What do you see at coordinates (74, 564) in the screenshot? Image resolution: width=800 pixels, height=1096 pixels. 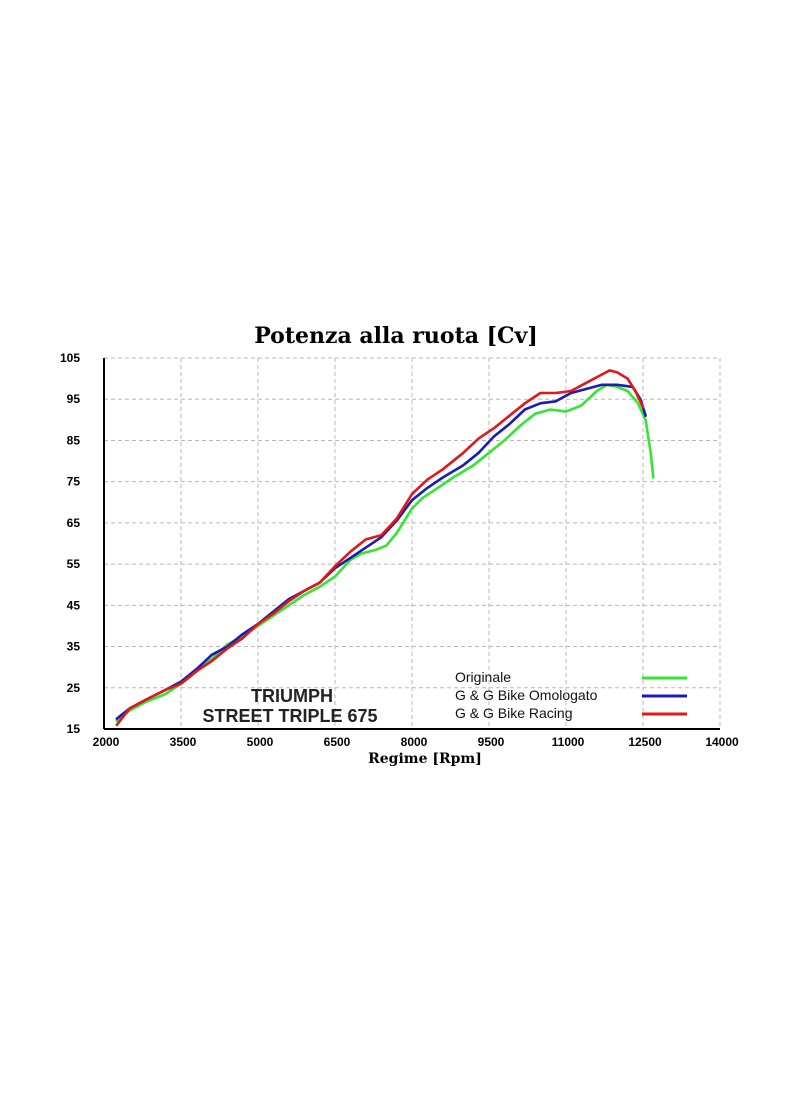 I see `y-tick-label: 55` at bounding box center [74, 564].